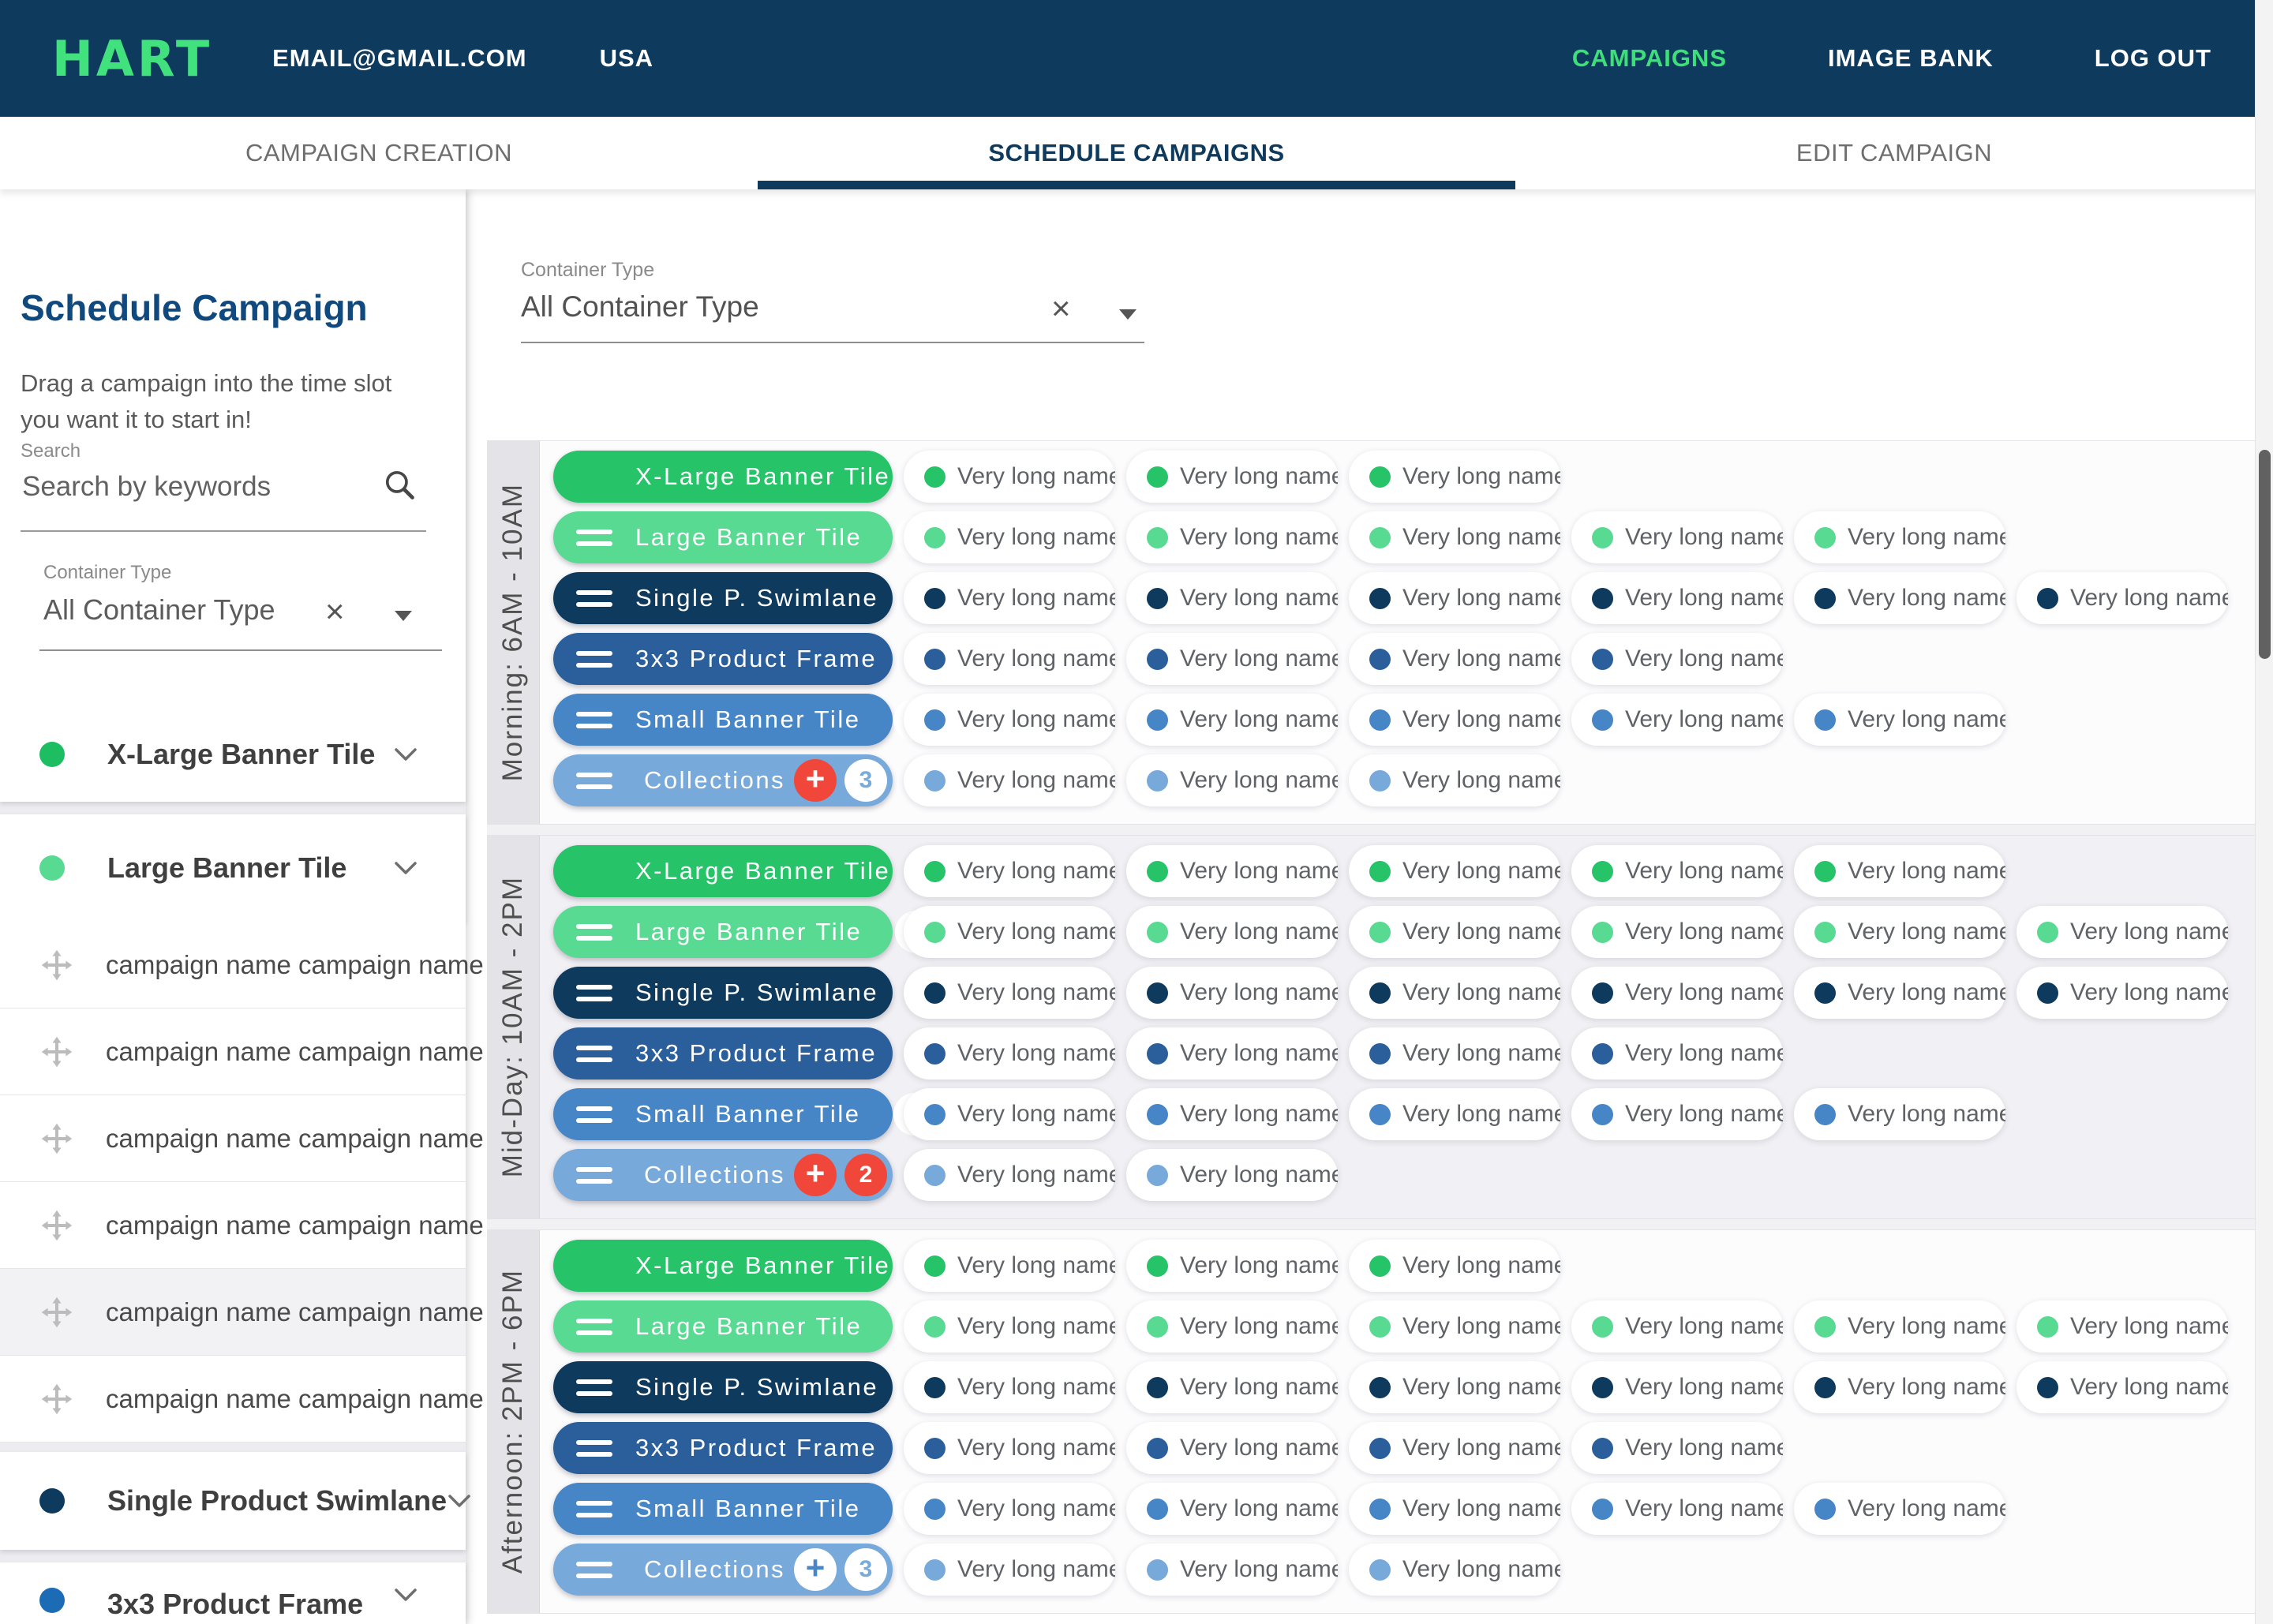  Describe the element at coordinates (159, 609) in the screenshot. I see `sidebar-container-type-select: All Container Type` at that location.